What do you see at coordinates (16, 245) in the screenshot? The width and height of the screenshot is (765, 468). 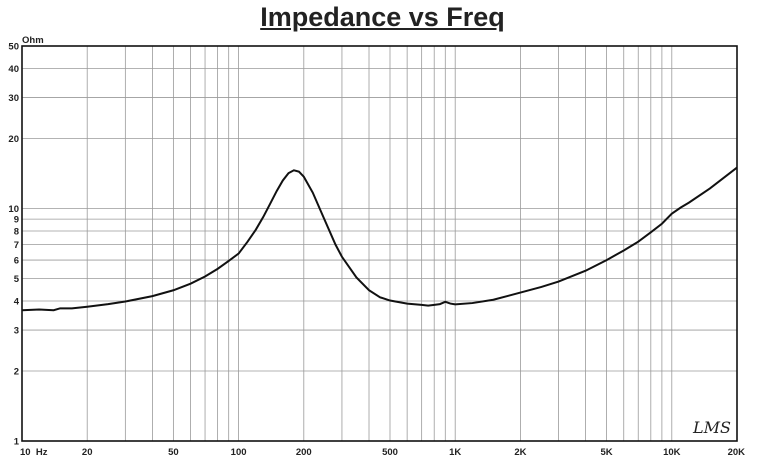 I see `y-tick-label: 7` at bounding box center [16, 245].